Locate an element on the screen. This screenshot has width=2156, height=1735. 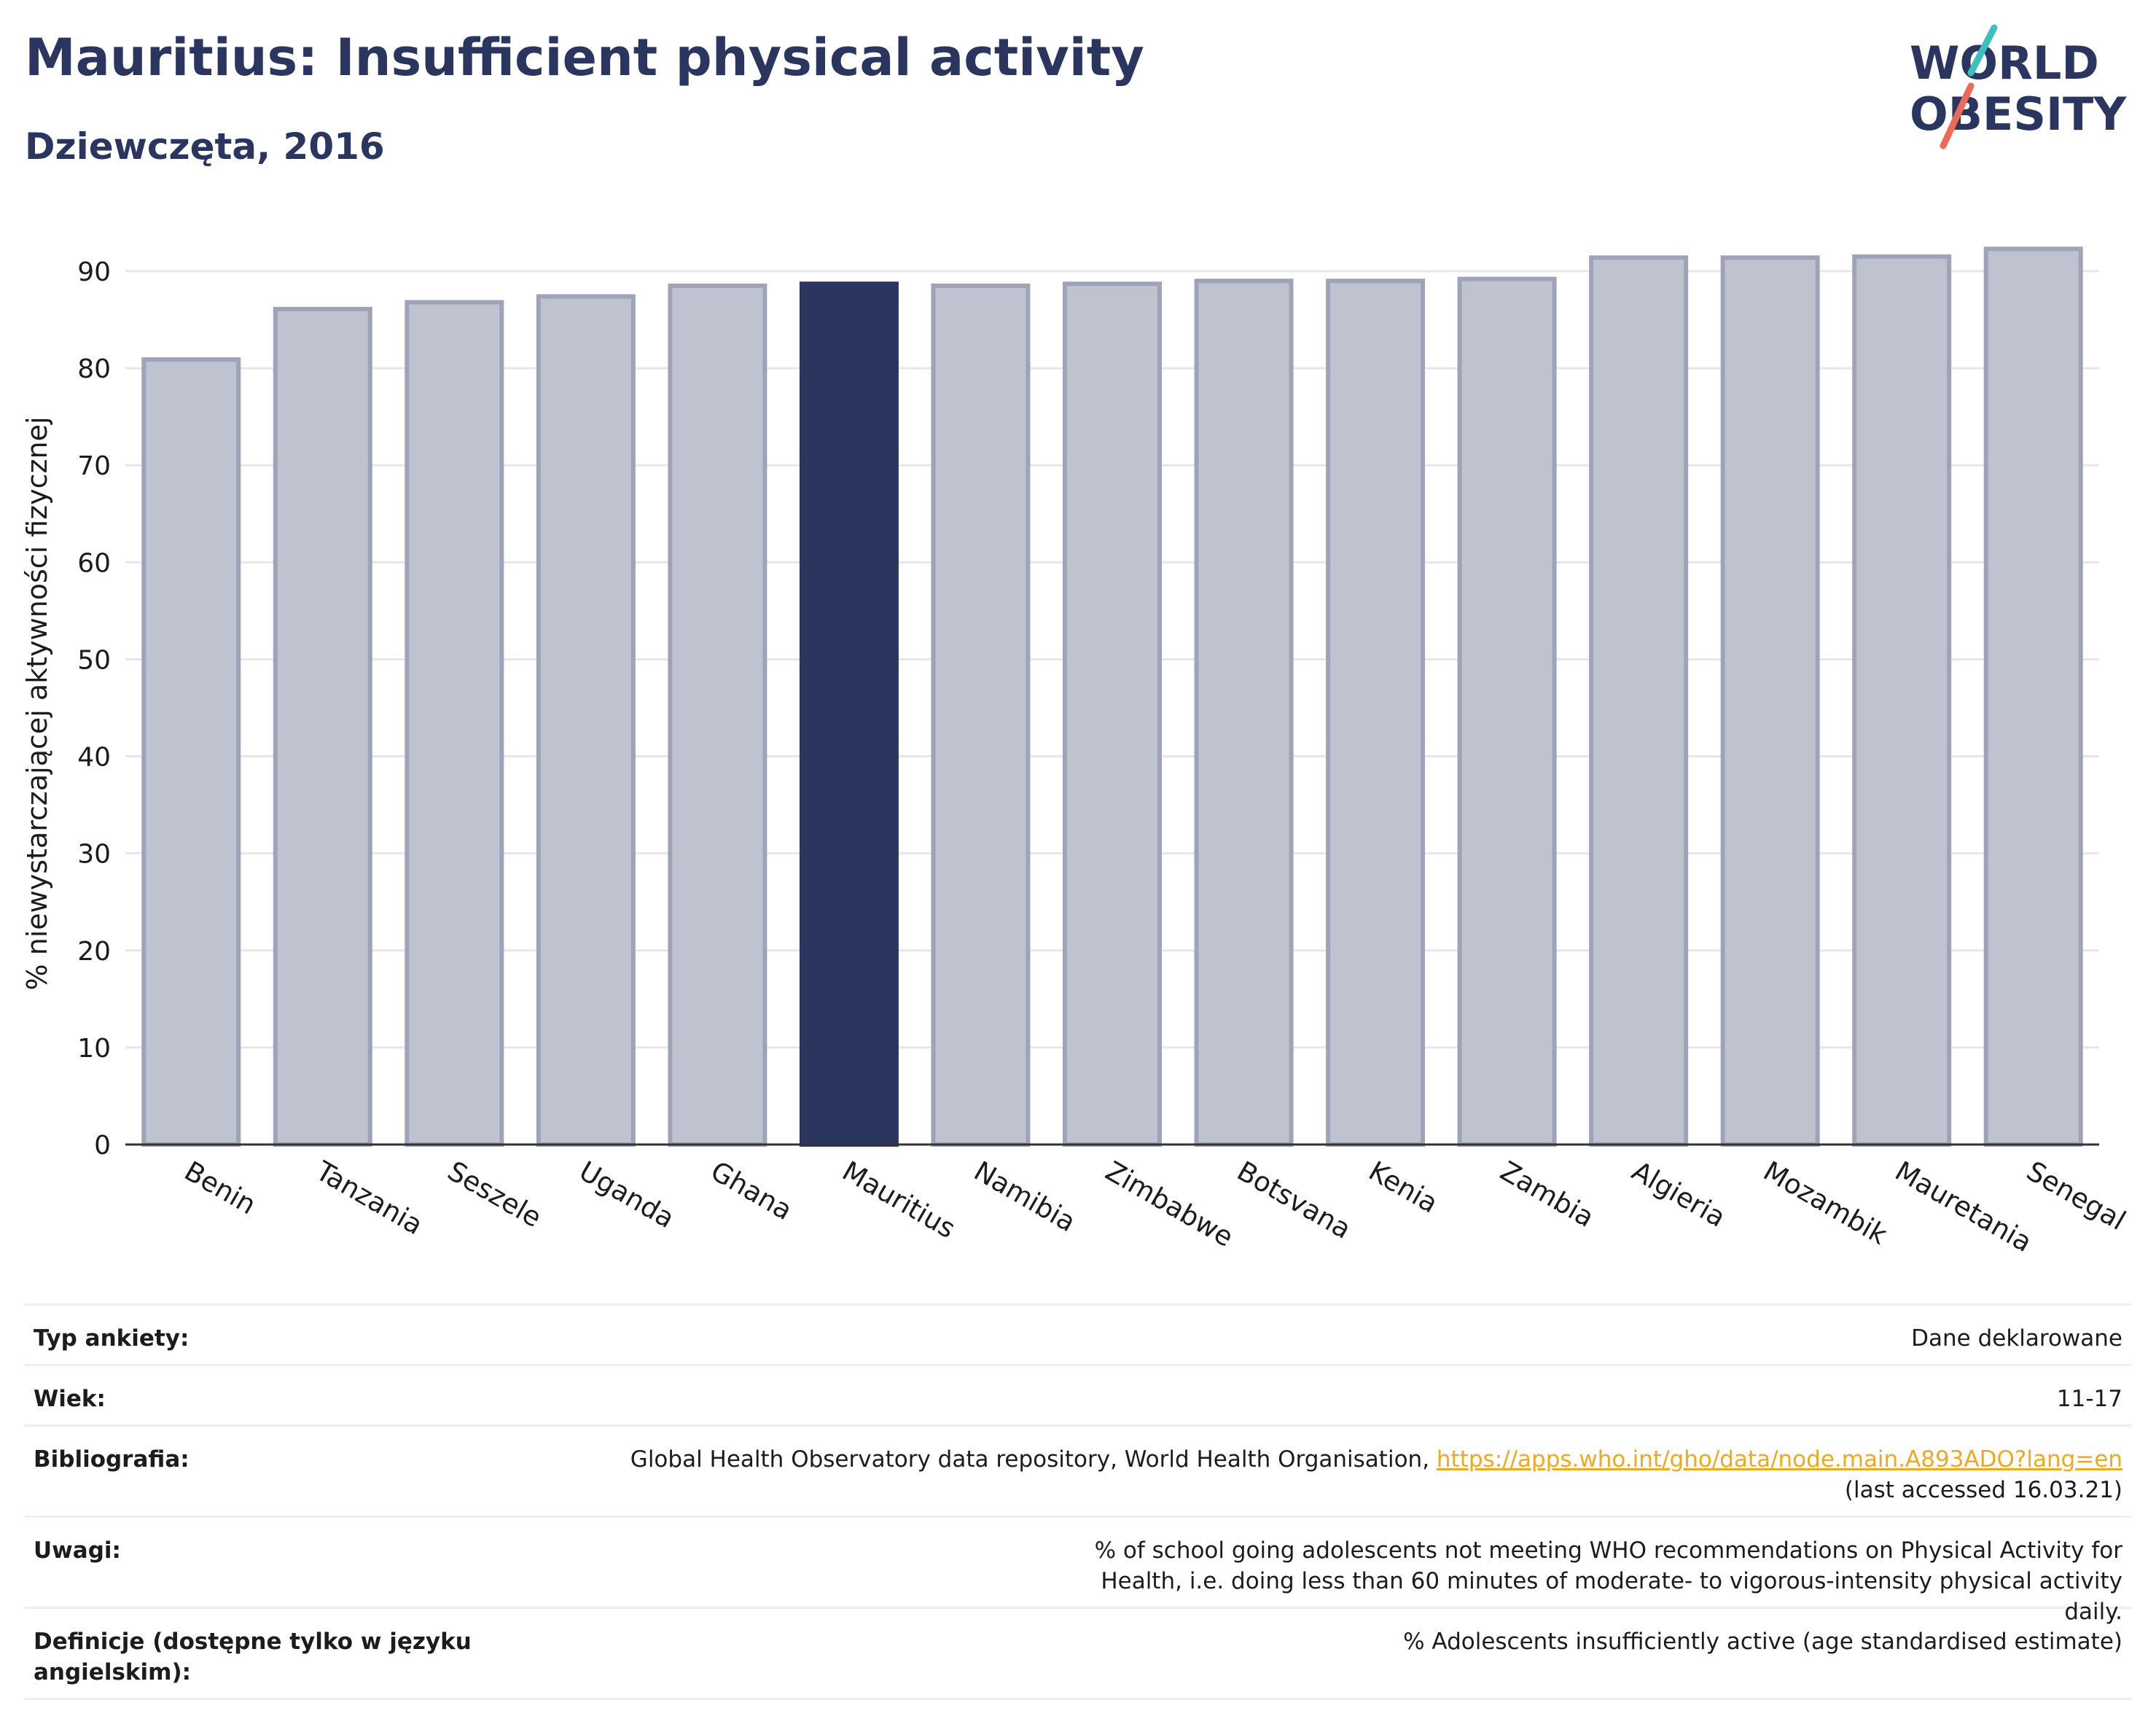
bar-kenia is located at coordinates (1376, 712).